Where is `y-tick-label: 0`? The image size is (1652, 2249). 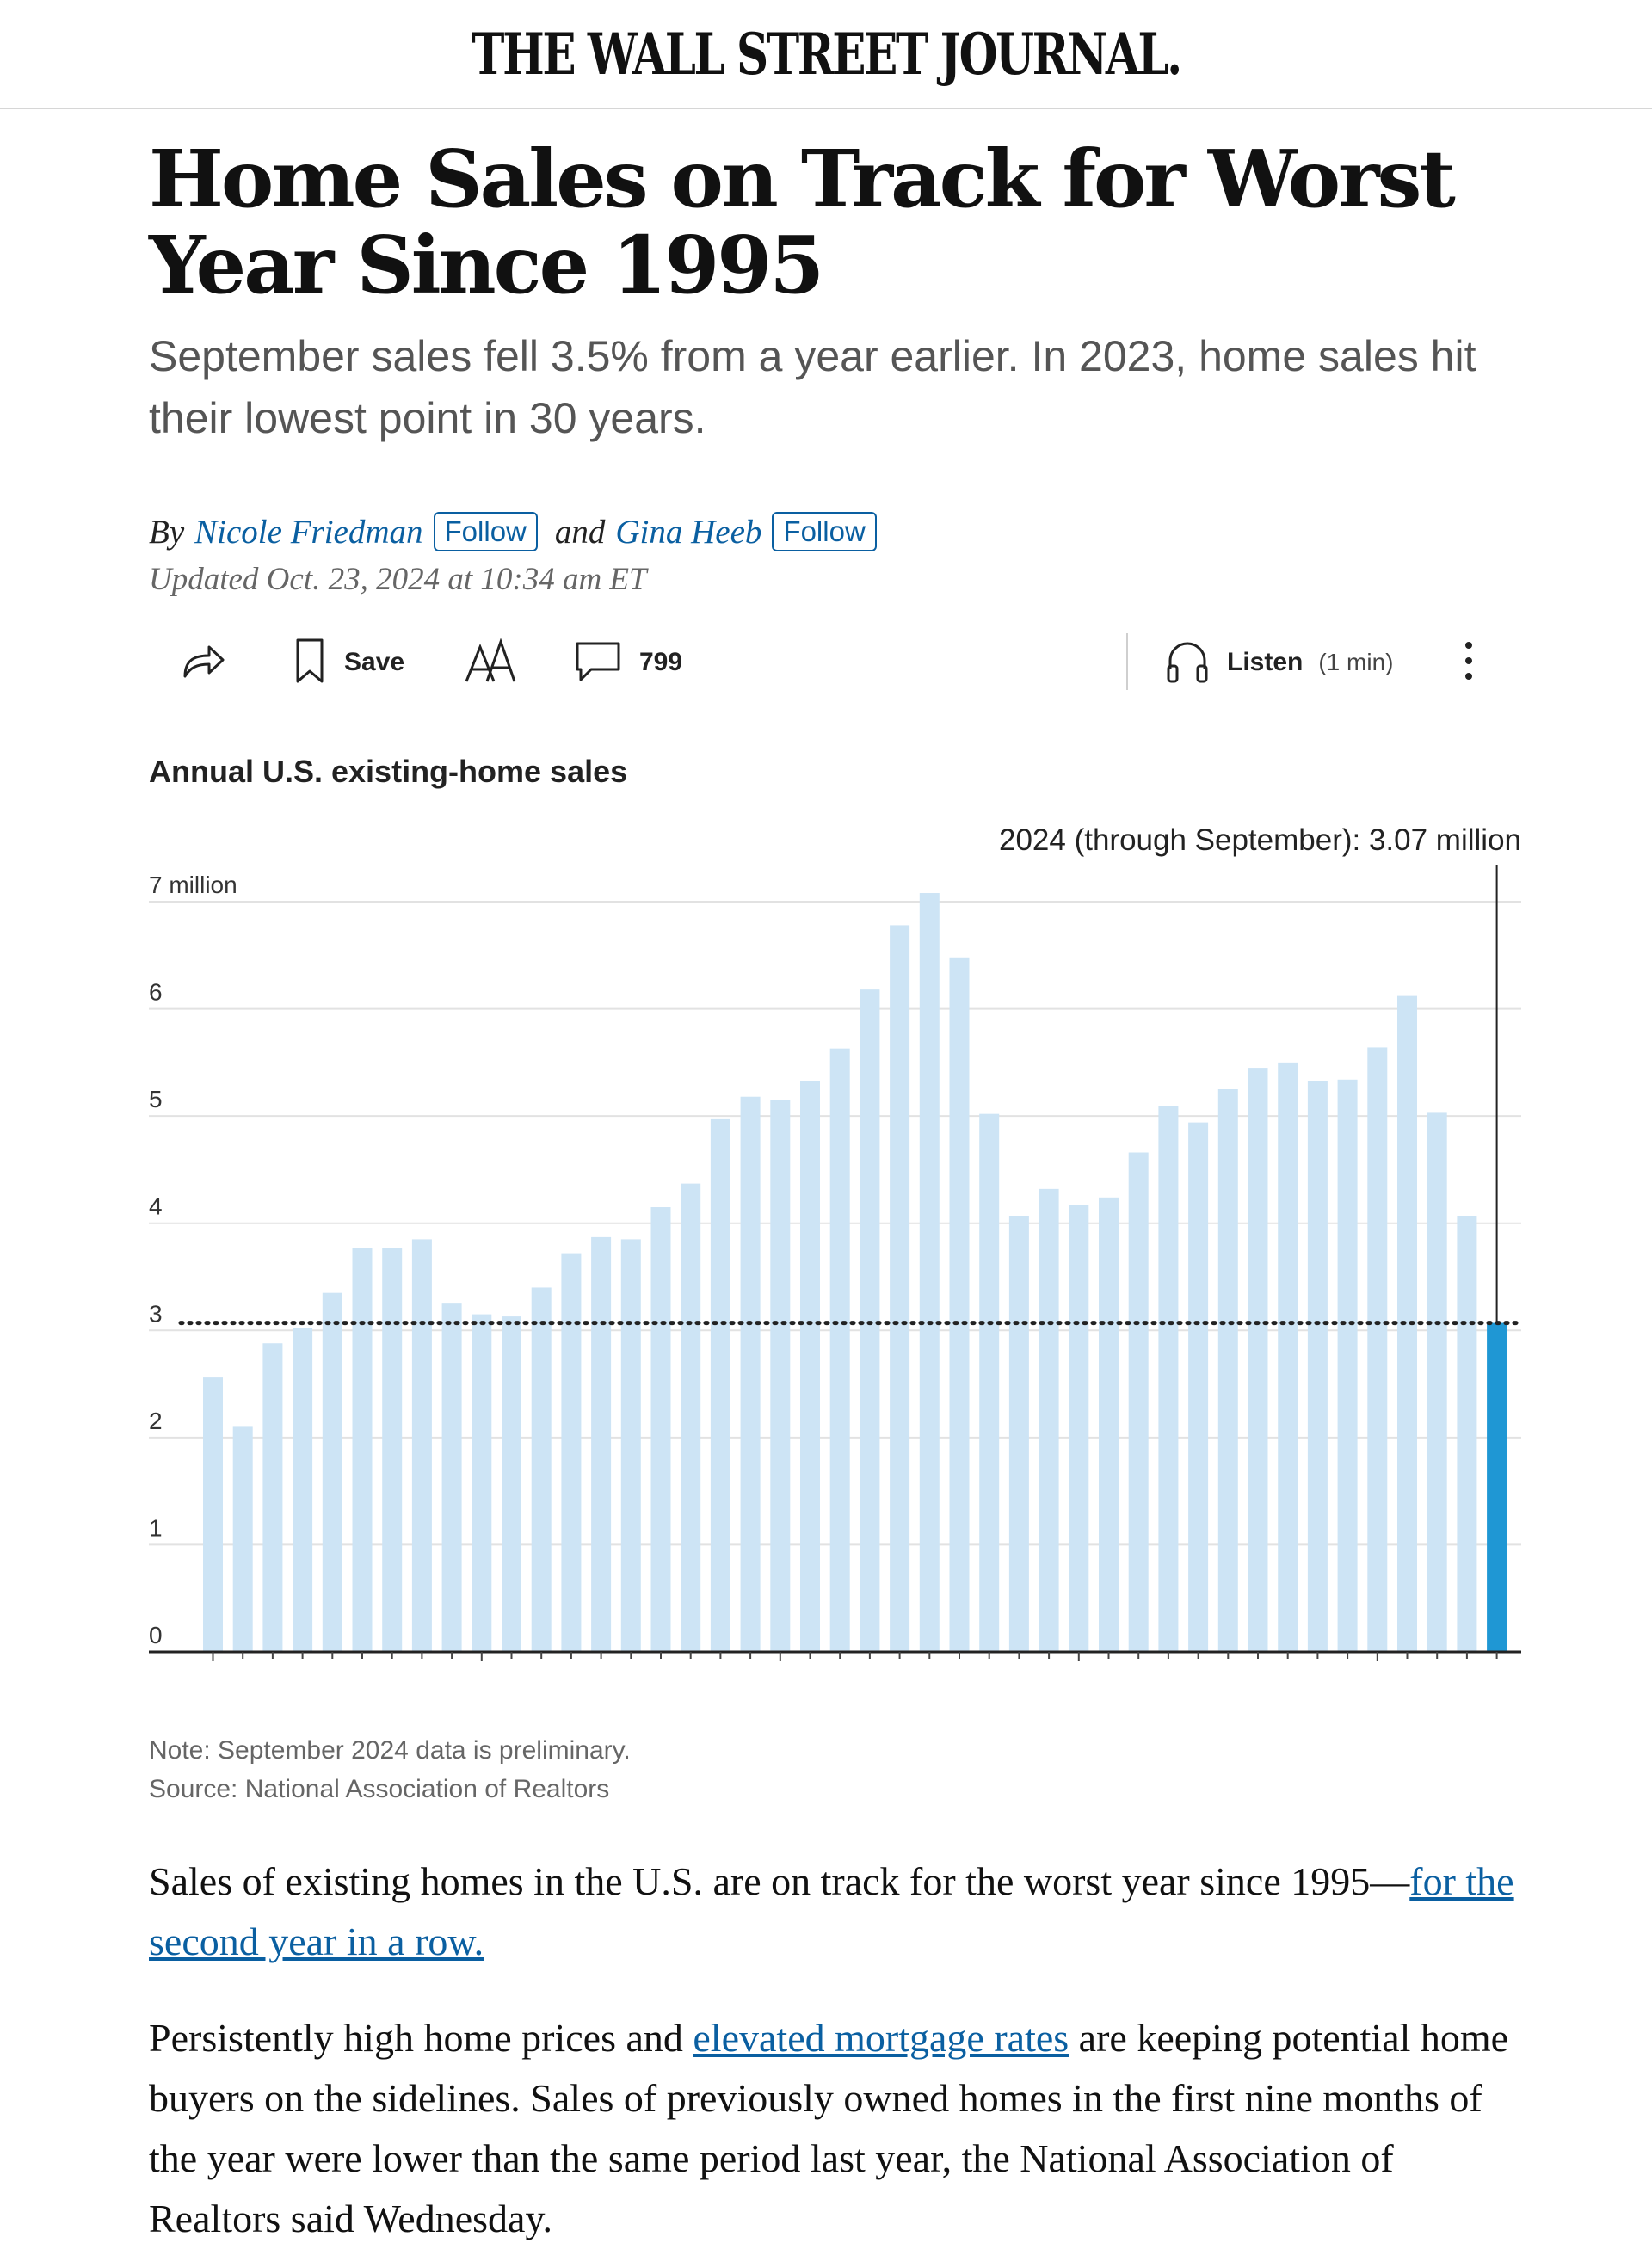 y-tick-label: 0 is located at coordinates (156, 1635).